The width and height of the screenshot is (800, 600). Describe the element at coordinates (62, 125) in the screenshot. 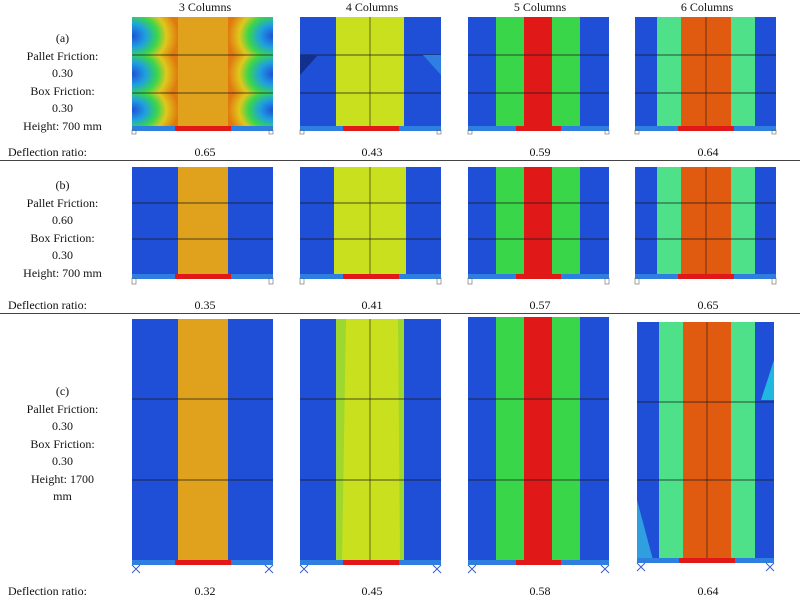

I see `row-a-height: Height: 700 mm` at that location.